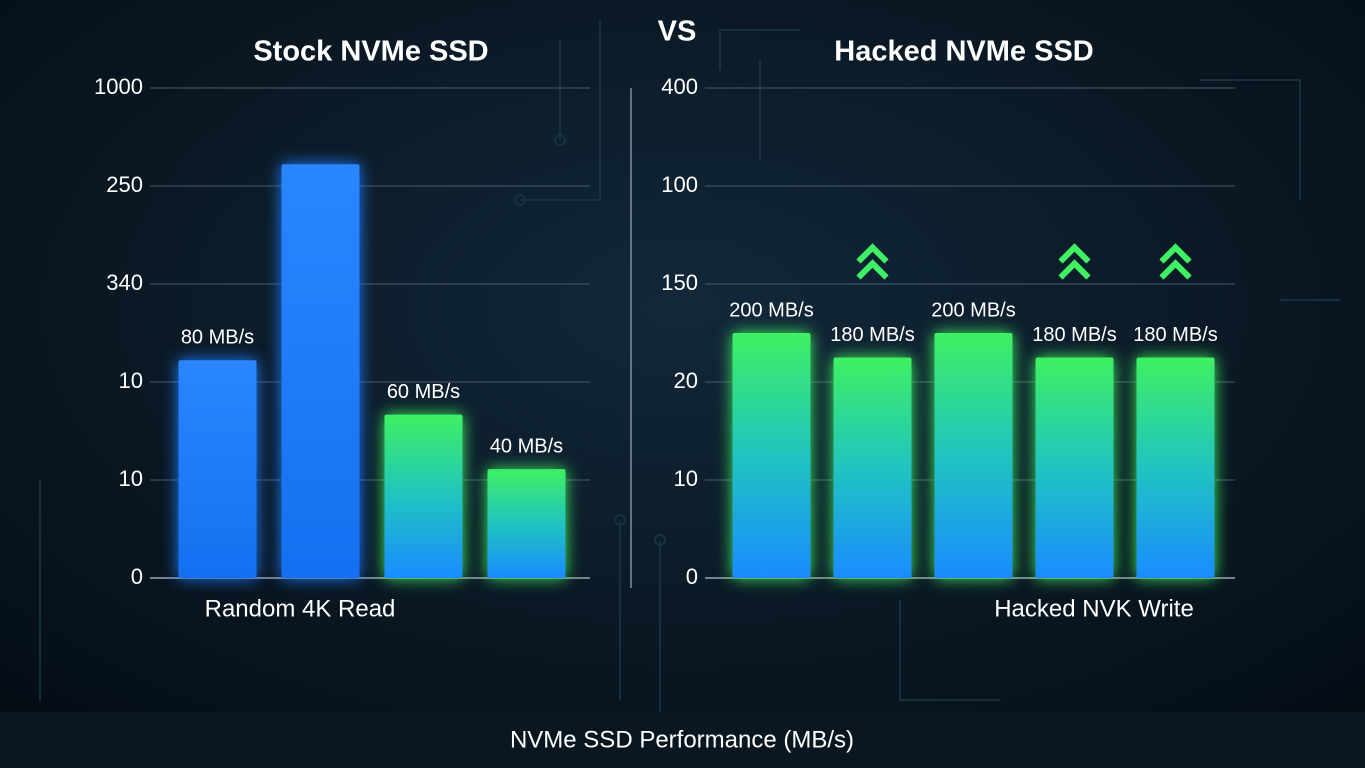  What do you see at coordinates (370, 52) in the screenshot?
I see `chart-title: Stock NVMe SSD` at bounding box center [370, 52].